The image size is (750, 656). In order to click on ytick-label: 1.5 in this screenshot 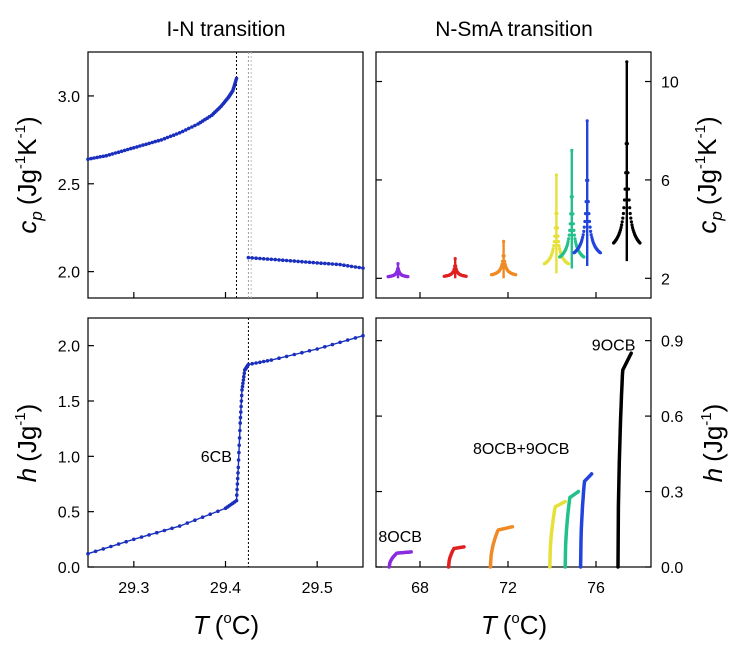, I will do `click(69, 402)`.